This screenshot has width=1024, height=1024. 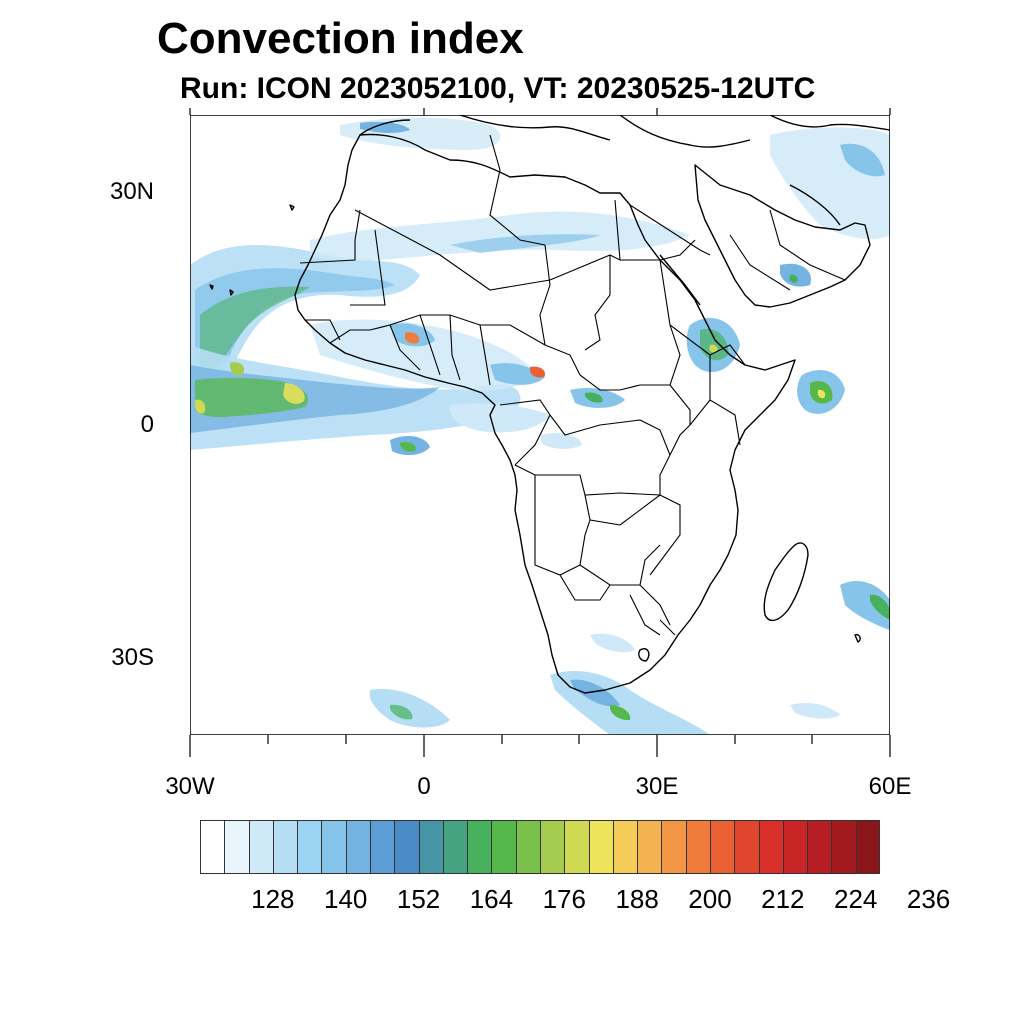 I want to click on chart-subtitle: Run: ICON 2023052100, VT: 20230525-12UTC, so click(x=498, y=88).